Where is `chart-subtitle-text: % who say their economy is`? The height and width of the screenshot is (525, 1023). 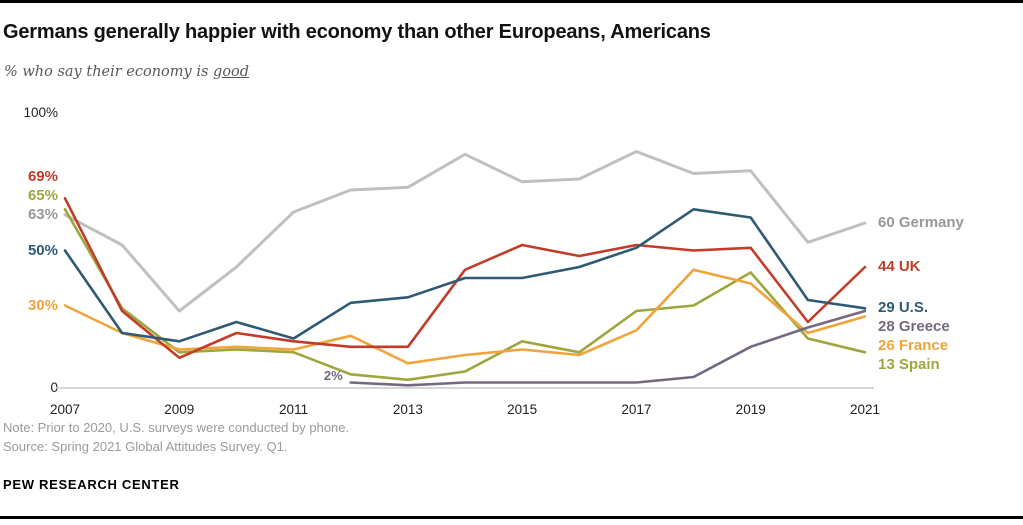
chart-subtitle-text: % who say their economy is is located at coordinates (109, 72).